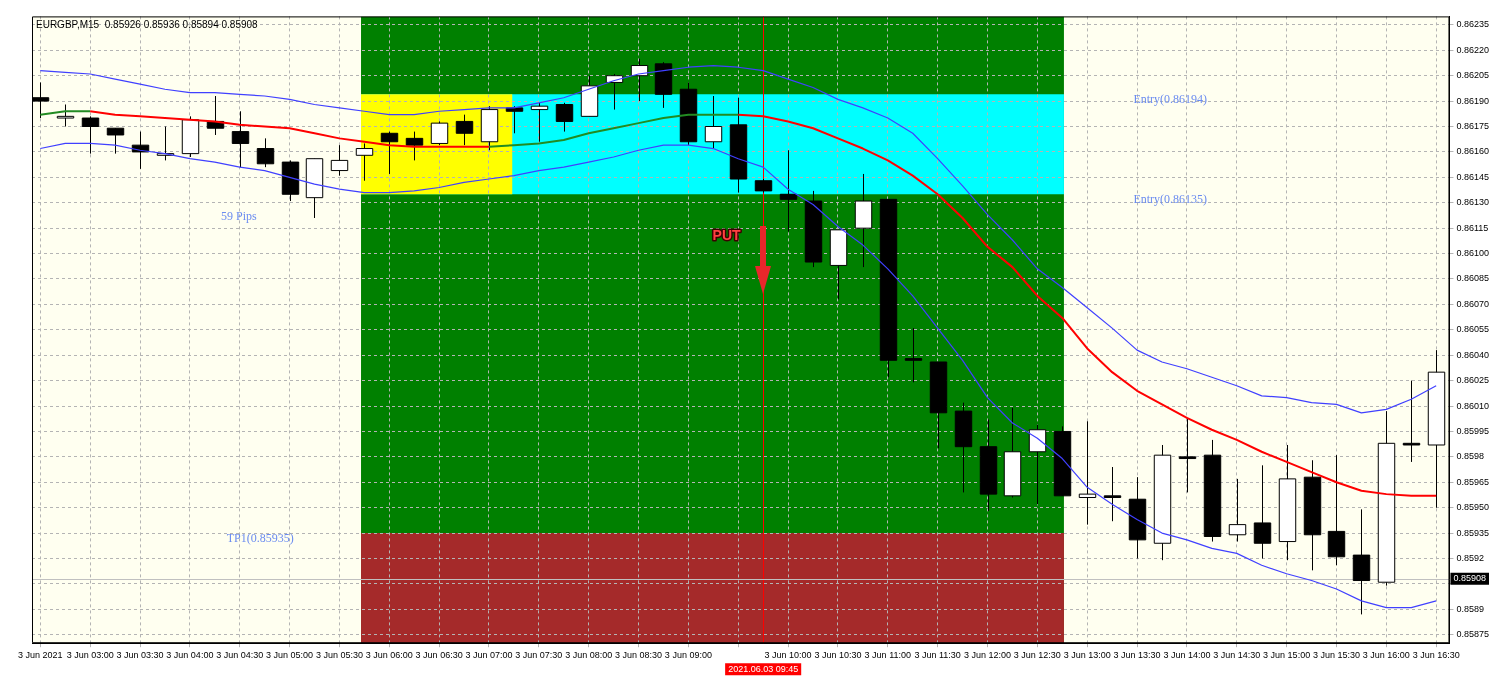  I want to click on annotation: Entry(0.86135), so click(1170, 199).